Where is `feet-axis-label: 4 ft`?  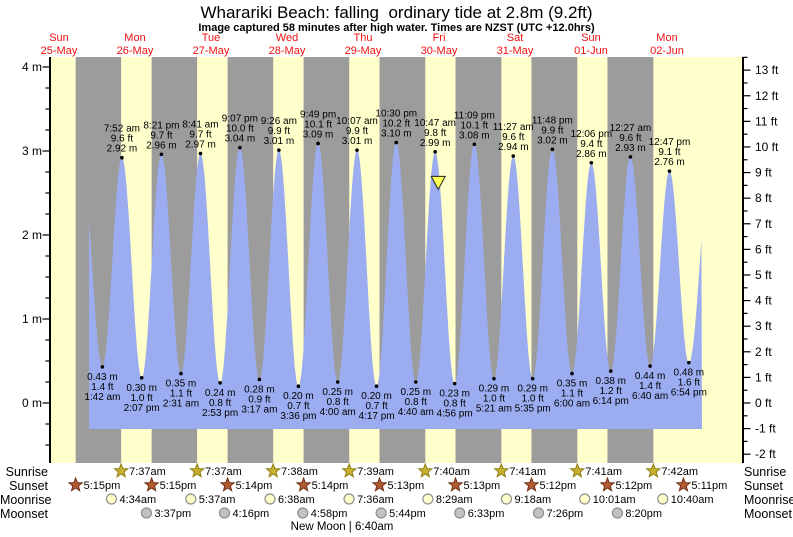 feet-axis-label: 4 ft is located at coordinates (763, 301).